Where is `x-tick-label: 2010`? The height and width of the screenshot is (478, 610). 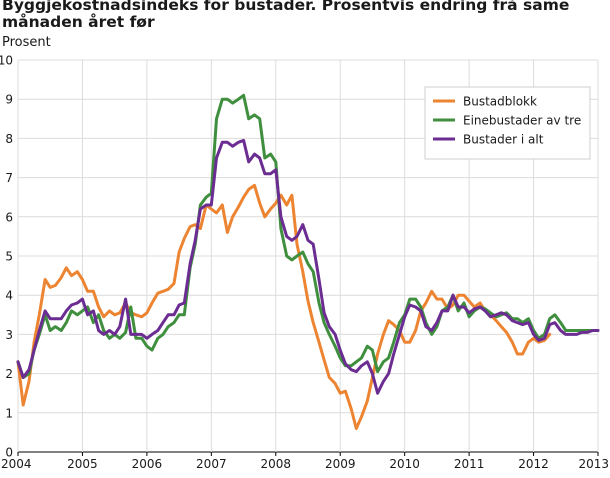
x-tick-label: 2010 is located at coordinates (404, 464).